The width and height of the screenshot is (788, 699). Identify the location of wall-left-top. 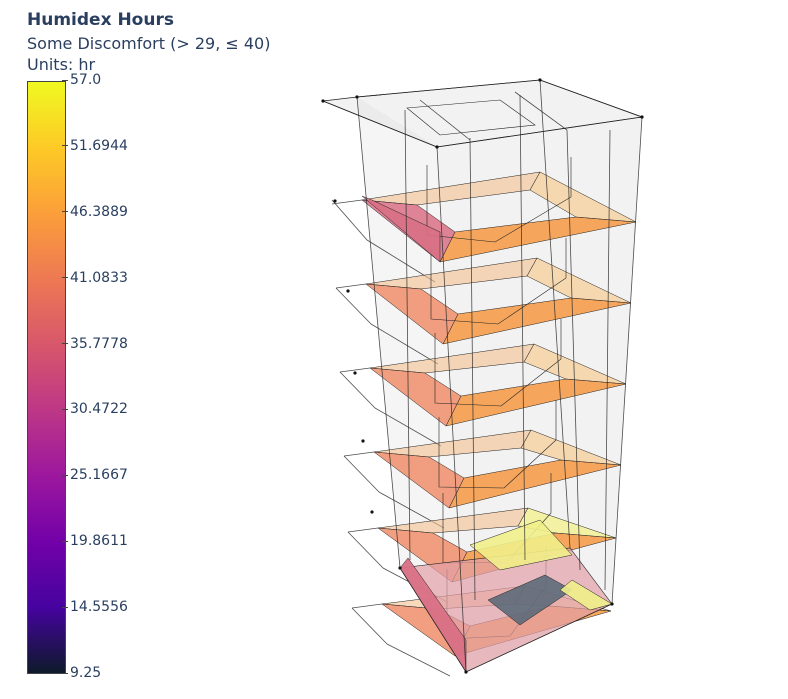
(401, 229).